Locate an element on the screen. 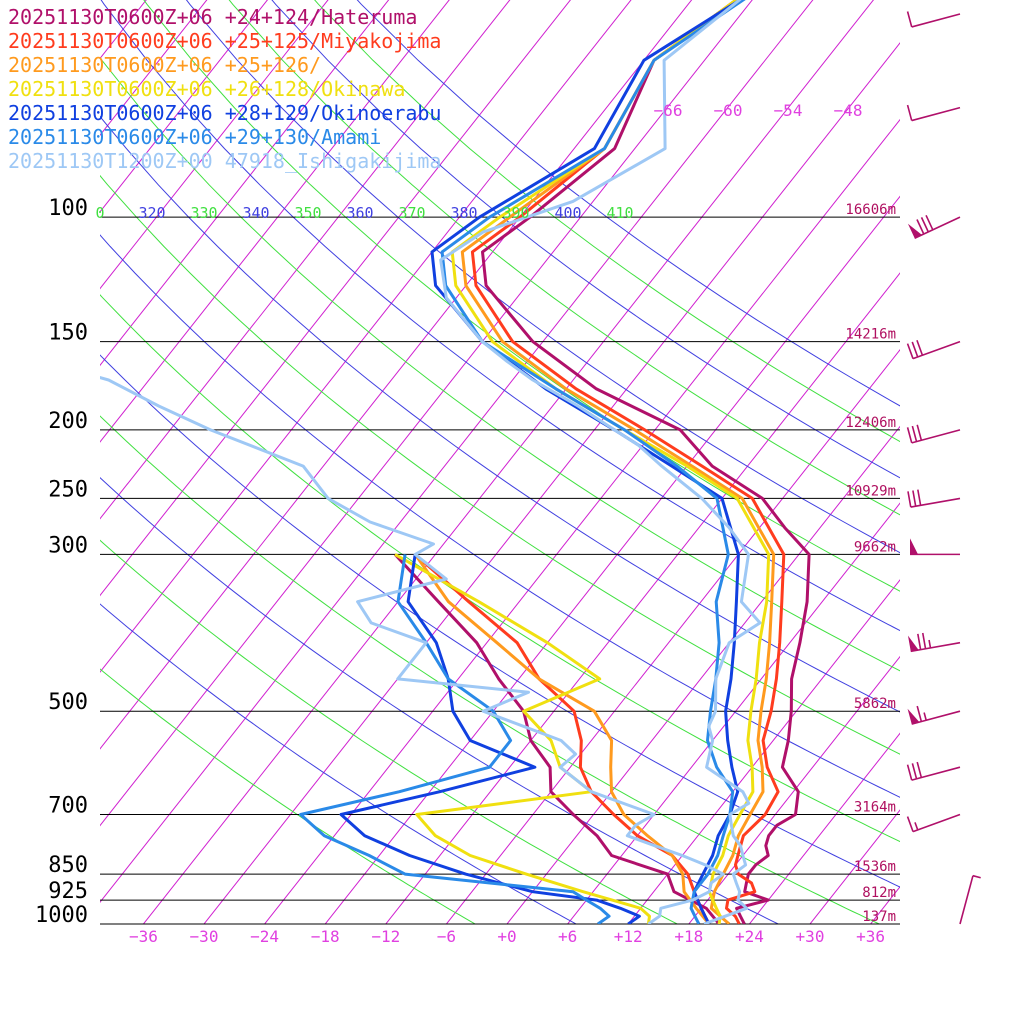 Image resolution: width=1024 pixels, height=1024 pixels. theta-label: 380 is located at coordinates (463, 213).